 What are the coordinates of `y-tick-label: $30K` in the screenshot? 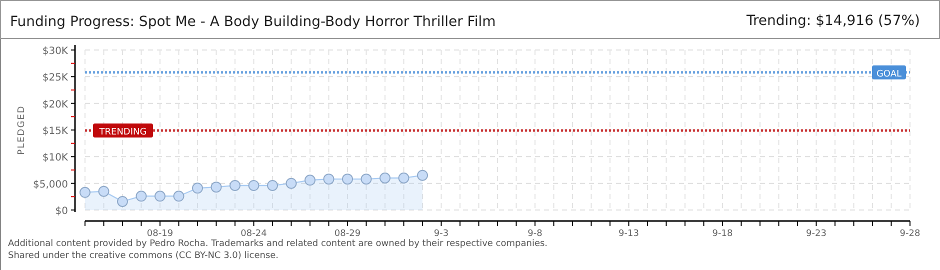 It's located at (55, 51).